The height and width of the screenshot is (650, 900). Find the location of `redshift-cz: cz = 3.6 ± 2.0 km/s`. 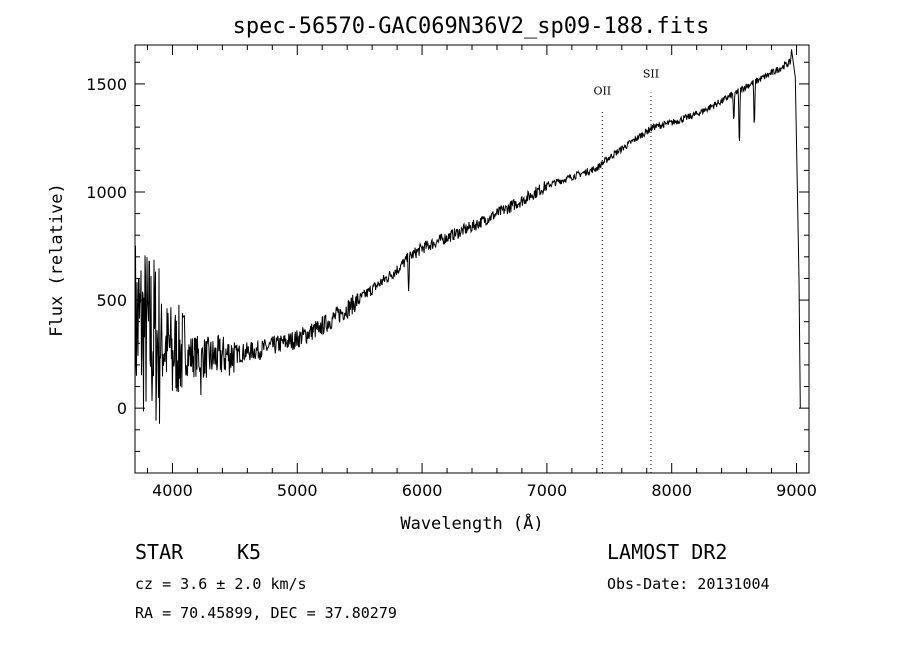

redshift-cz: cz = 3.6 ± 2.0 km/s is located at coordinates (221, 584).